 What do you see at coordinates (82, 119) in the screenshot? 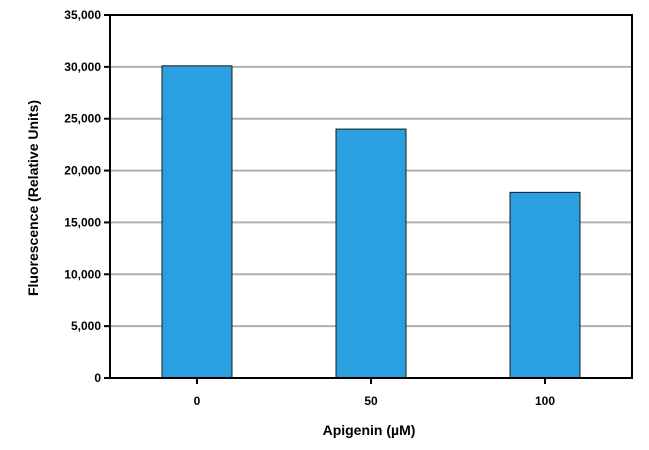
I see `y-tick-label: 25,000` at bounding box center [82, 119].